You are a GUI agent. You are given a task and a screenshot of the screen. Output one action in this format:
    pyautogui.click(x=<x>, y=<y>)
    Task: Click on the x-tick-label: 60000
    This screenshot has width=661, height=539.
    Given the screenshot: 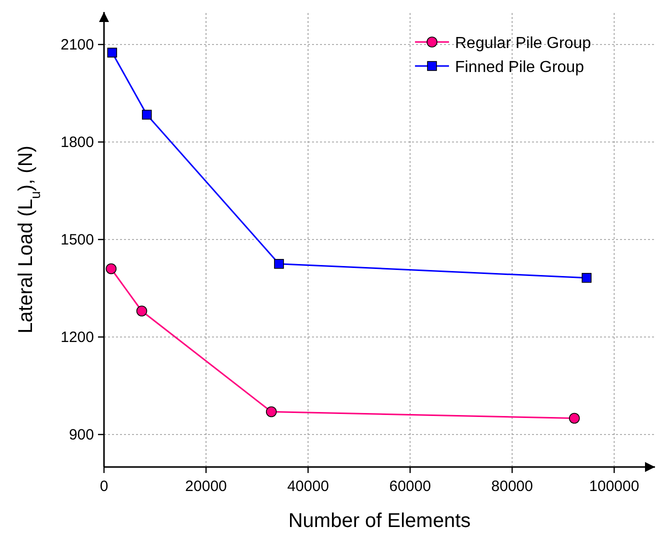 What is the action you would take?
    pyautogui.click(x=410, y=486)
    